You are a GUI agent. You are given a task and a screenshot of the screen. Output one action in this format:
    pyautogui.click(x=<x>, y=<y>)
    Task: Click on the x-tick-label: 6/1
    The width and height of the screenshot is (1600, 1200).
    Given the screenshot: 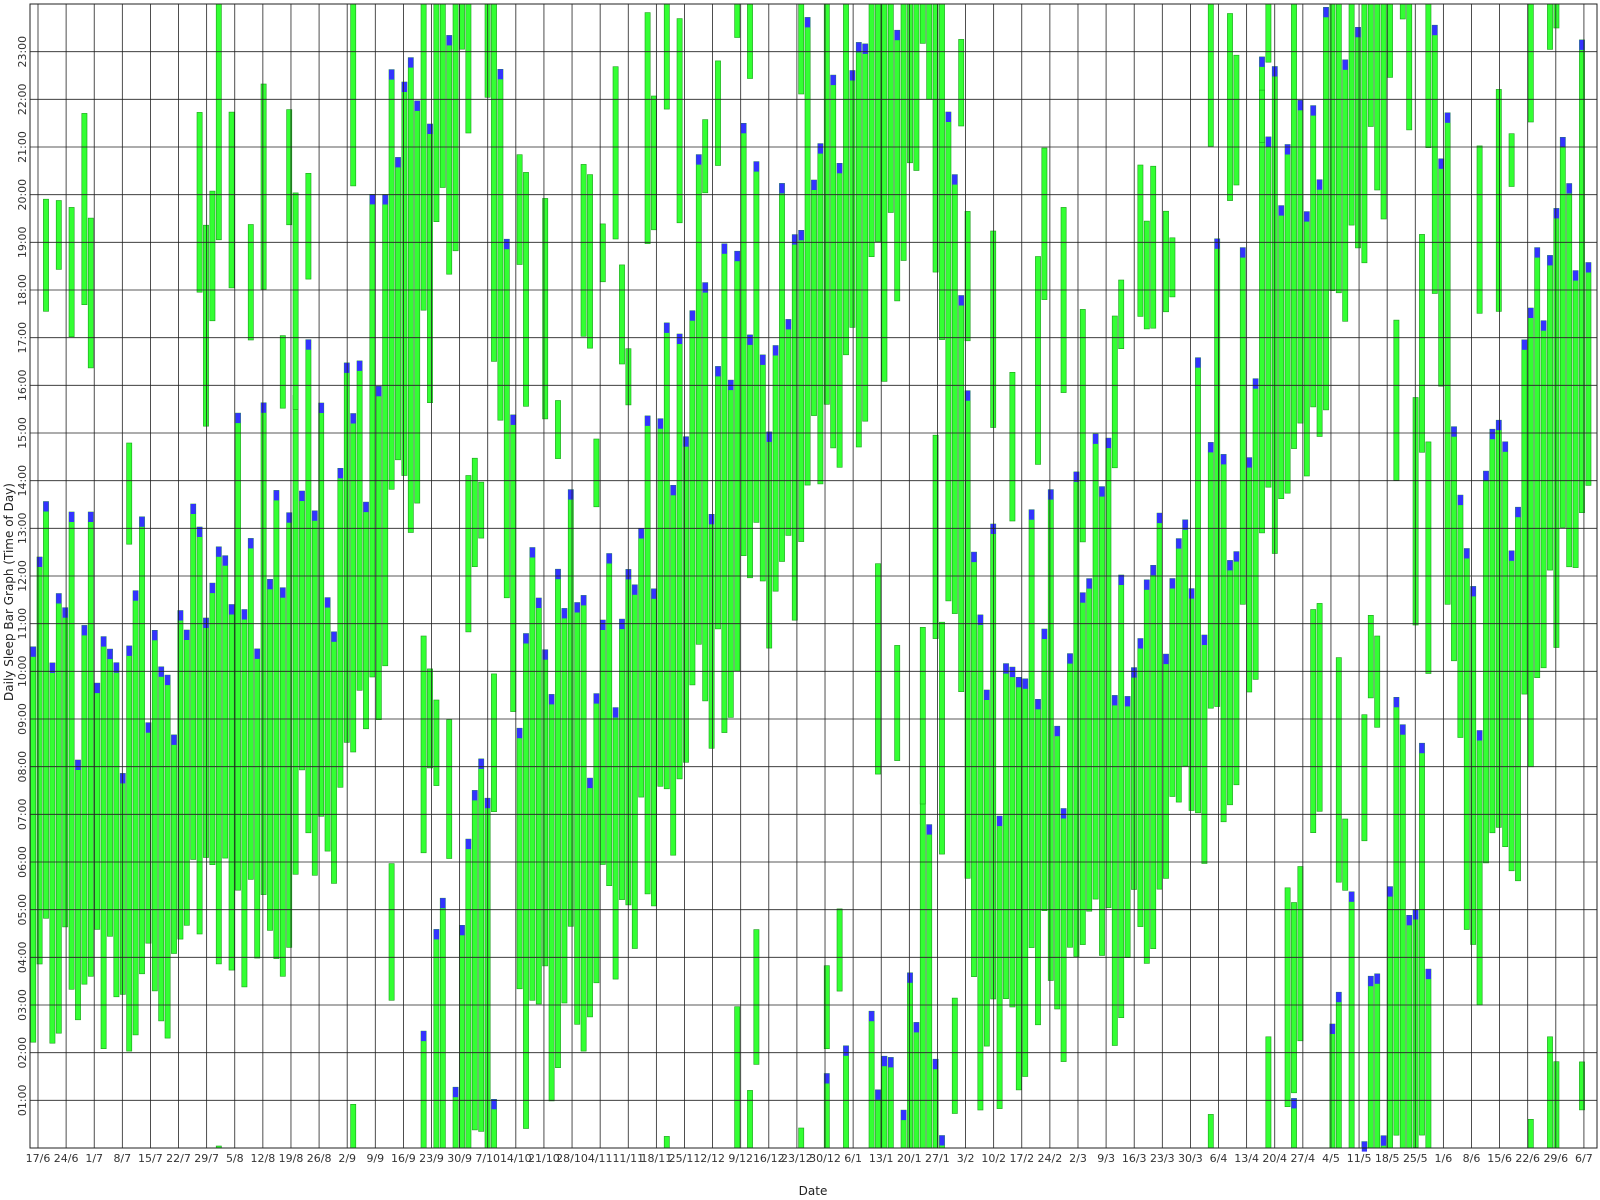 What is the action you would take?
    pyautogui.click(x=853, y=1158)
    